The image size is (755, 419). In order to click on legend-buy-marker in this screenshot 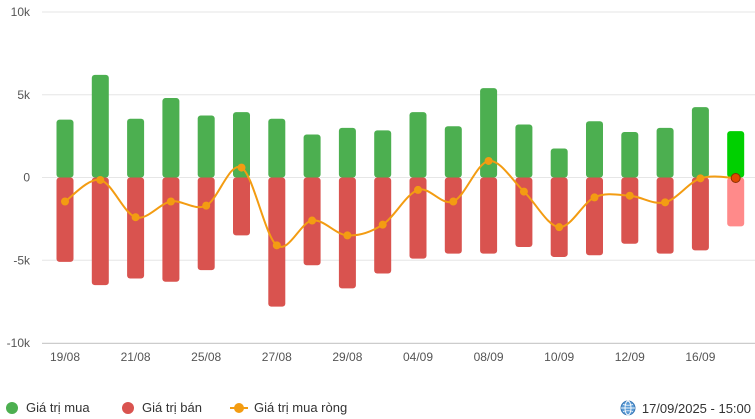, I will do `click(12, 407)`.